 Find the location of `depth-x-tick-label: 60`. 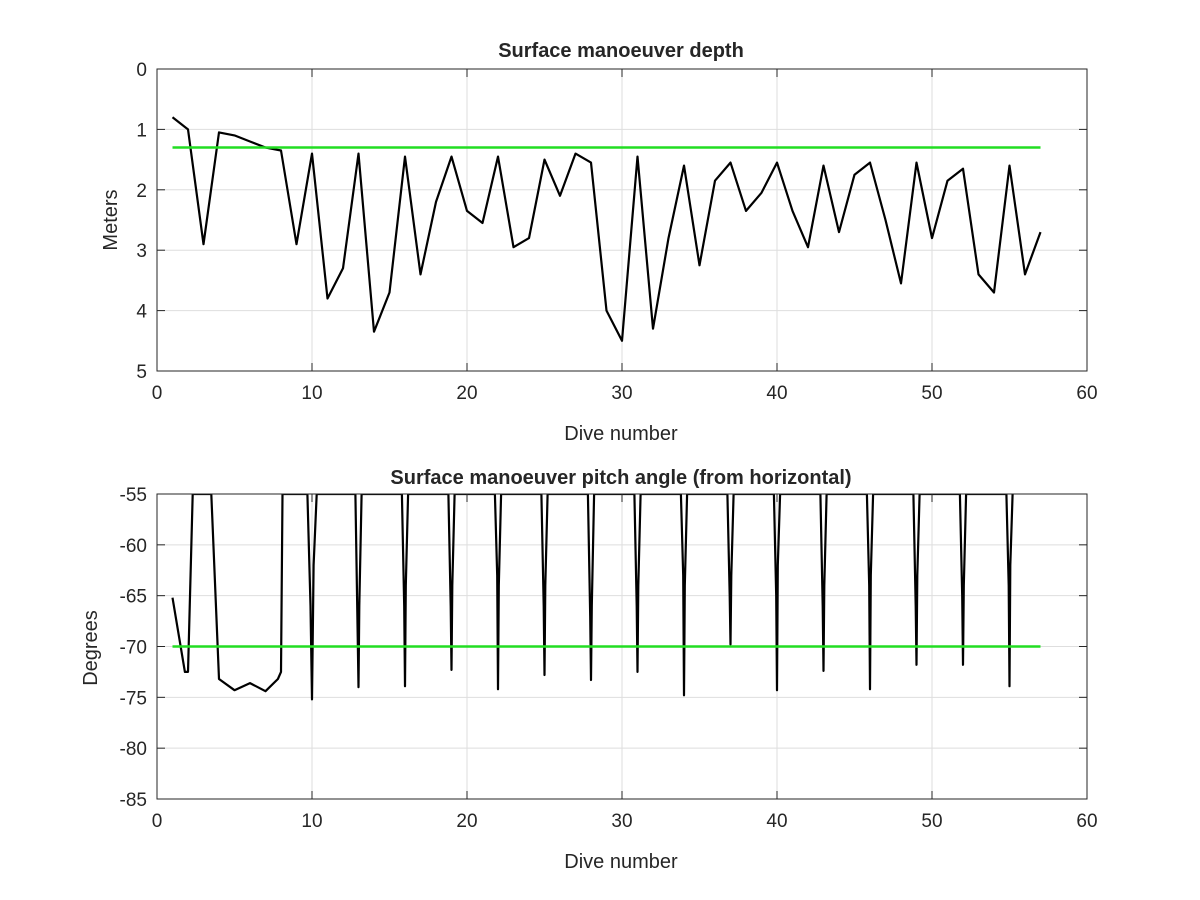

depth-x-tick-label: 60 is located at coordinates (1086, 393).